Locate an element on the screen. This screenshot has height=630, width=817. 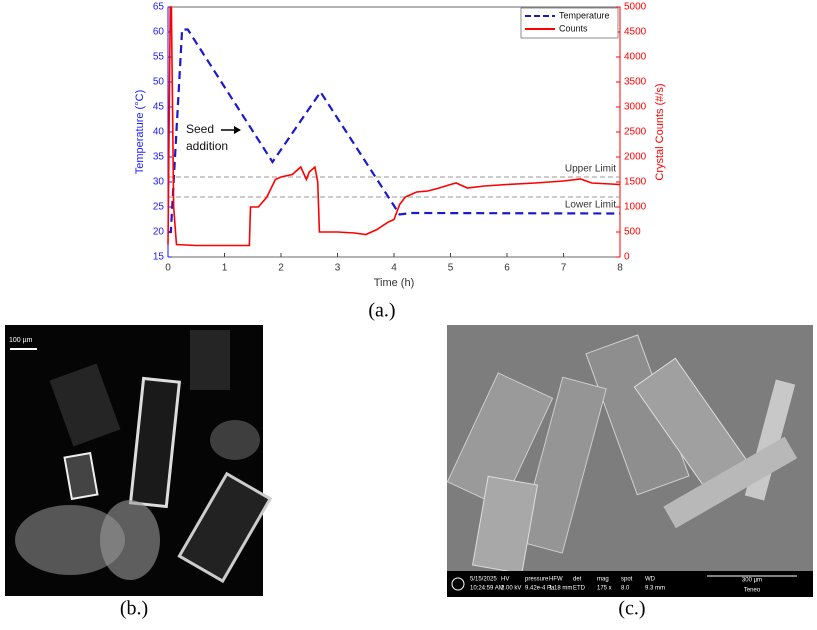
sem-field: 5/15/2025 is located at coordinates (483, 580).